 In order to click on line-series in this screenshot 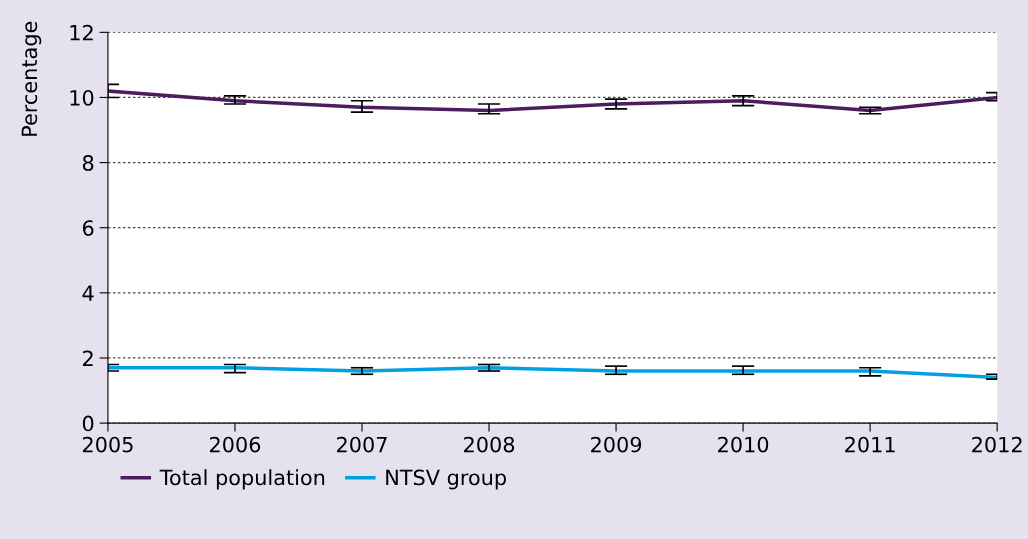, I will do `click(552, 101)`.